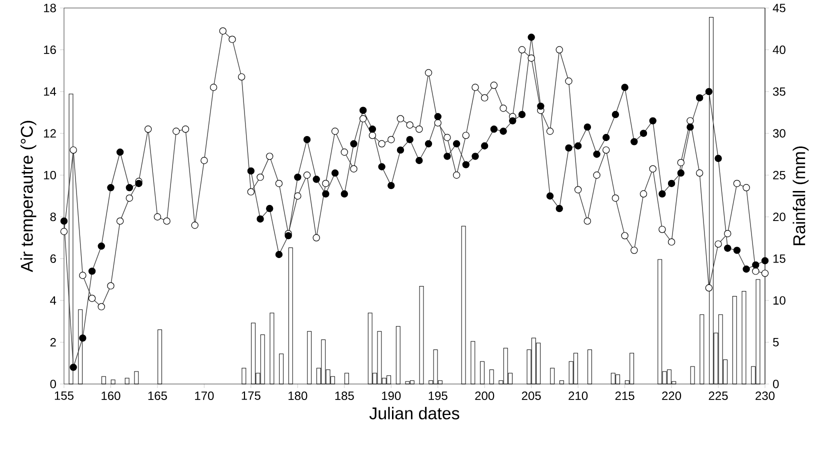 The height and width of the screenshot is (450, 837). Describe the element at coordinates (28, 196) in the screenshot. I see `y-axis-title: Air temperautre (°C)` at that location.